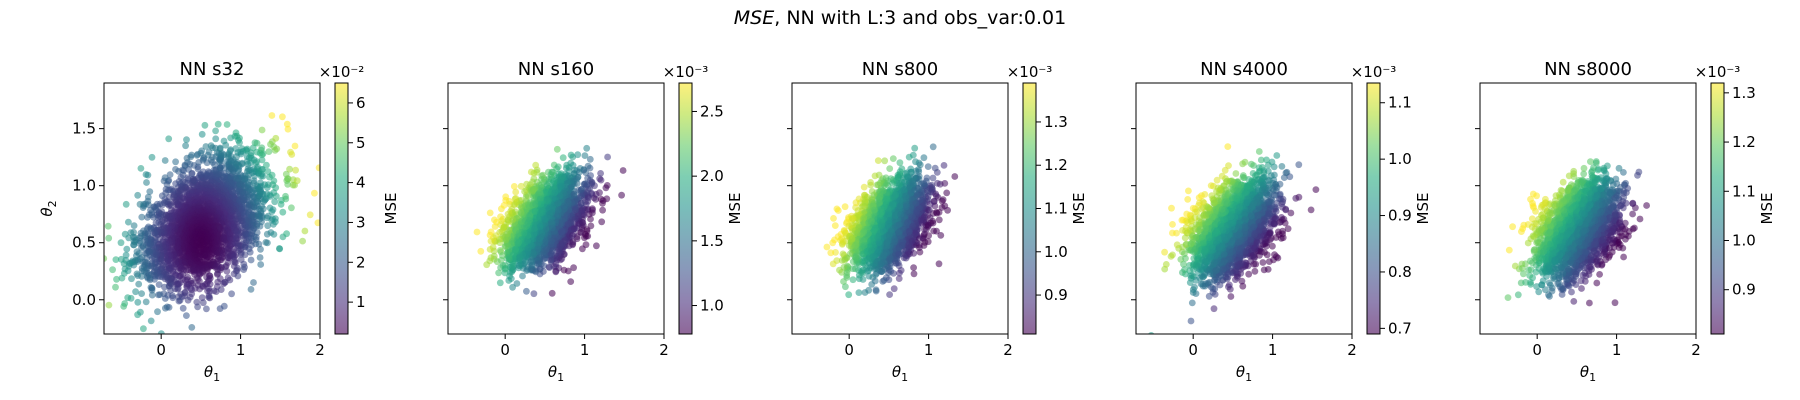  I want to click on colorbar-exponent: ×10⁻², so click(342, 72).